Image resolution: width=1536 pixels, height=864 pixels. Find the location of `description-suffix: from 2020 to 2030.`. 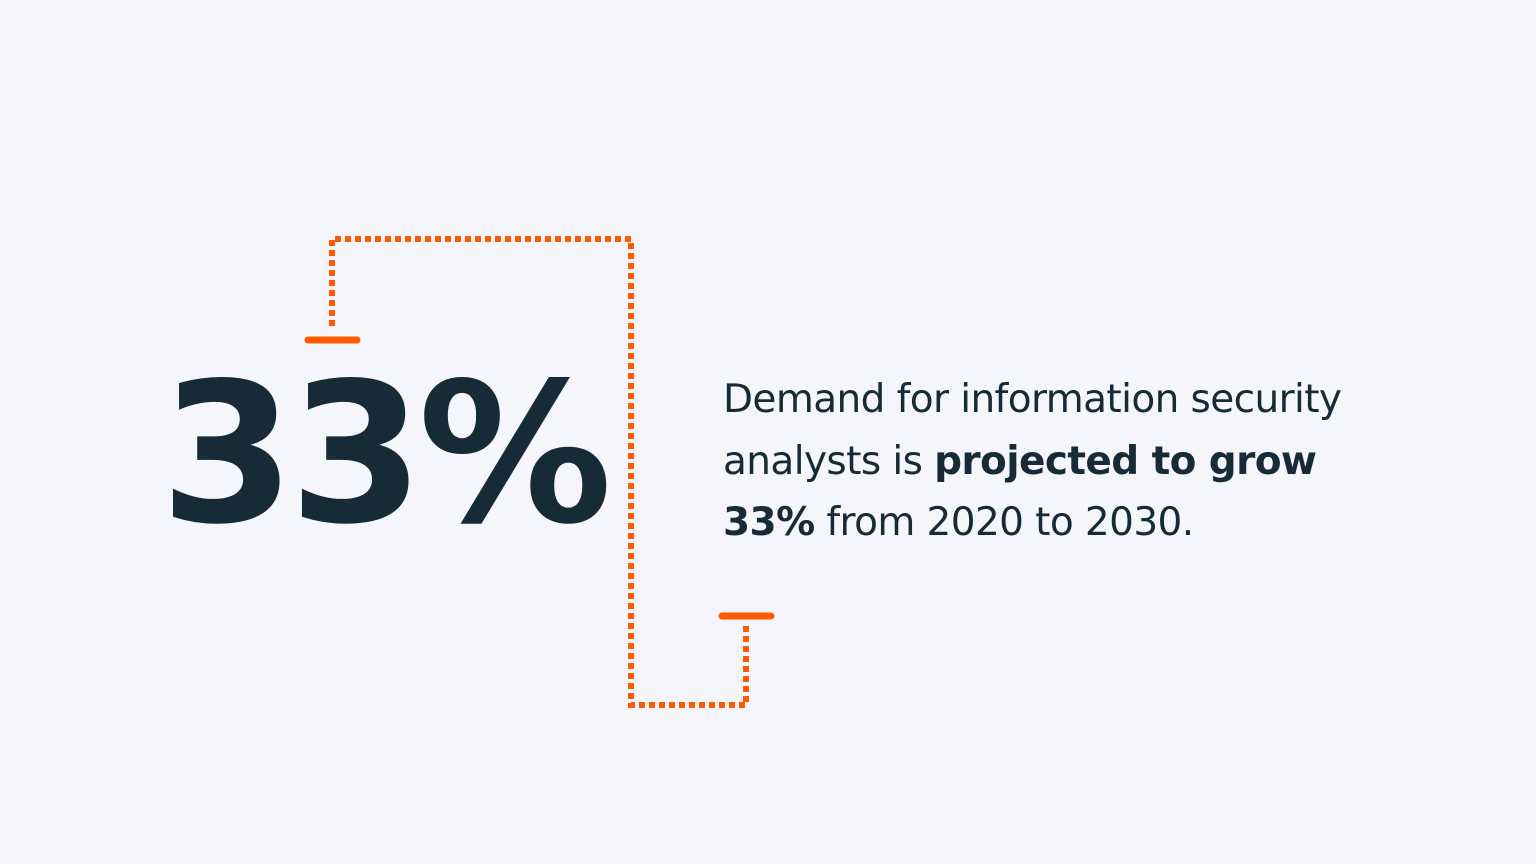

description-suffix: from 2020 to 2030. is located at coordinates (1004, 522).